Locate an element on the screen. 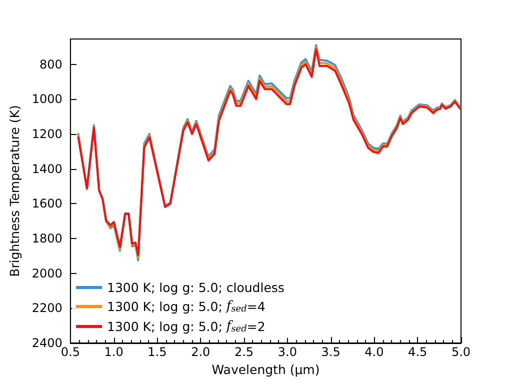 This screenshot has width=512, height=384. y-tick-label: 1400 is located at coordinates (47, 169).